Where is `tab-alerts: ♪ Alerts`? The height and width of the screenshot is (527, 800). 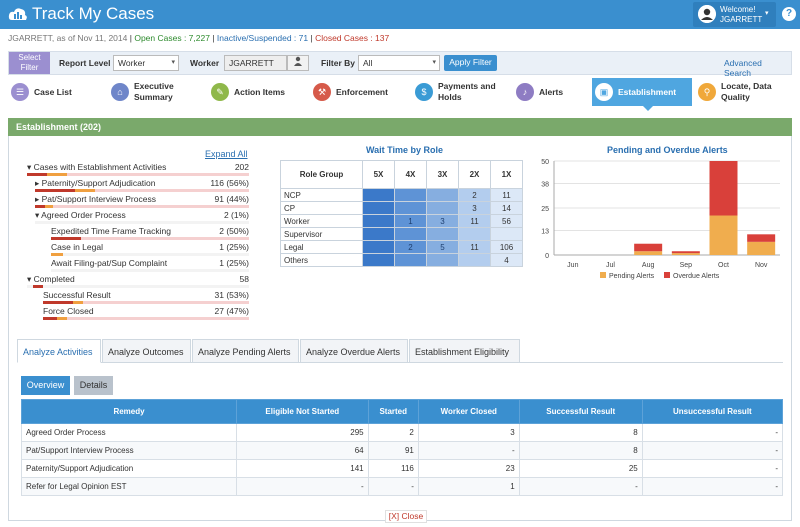 tab-alerts: ♪ Alerts is located at coordinates (553, 92).